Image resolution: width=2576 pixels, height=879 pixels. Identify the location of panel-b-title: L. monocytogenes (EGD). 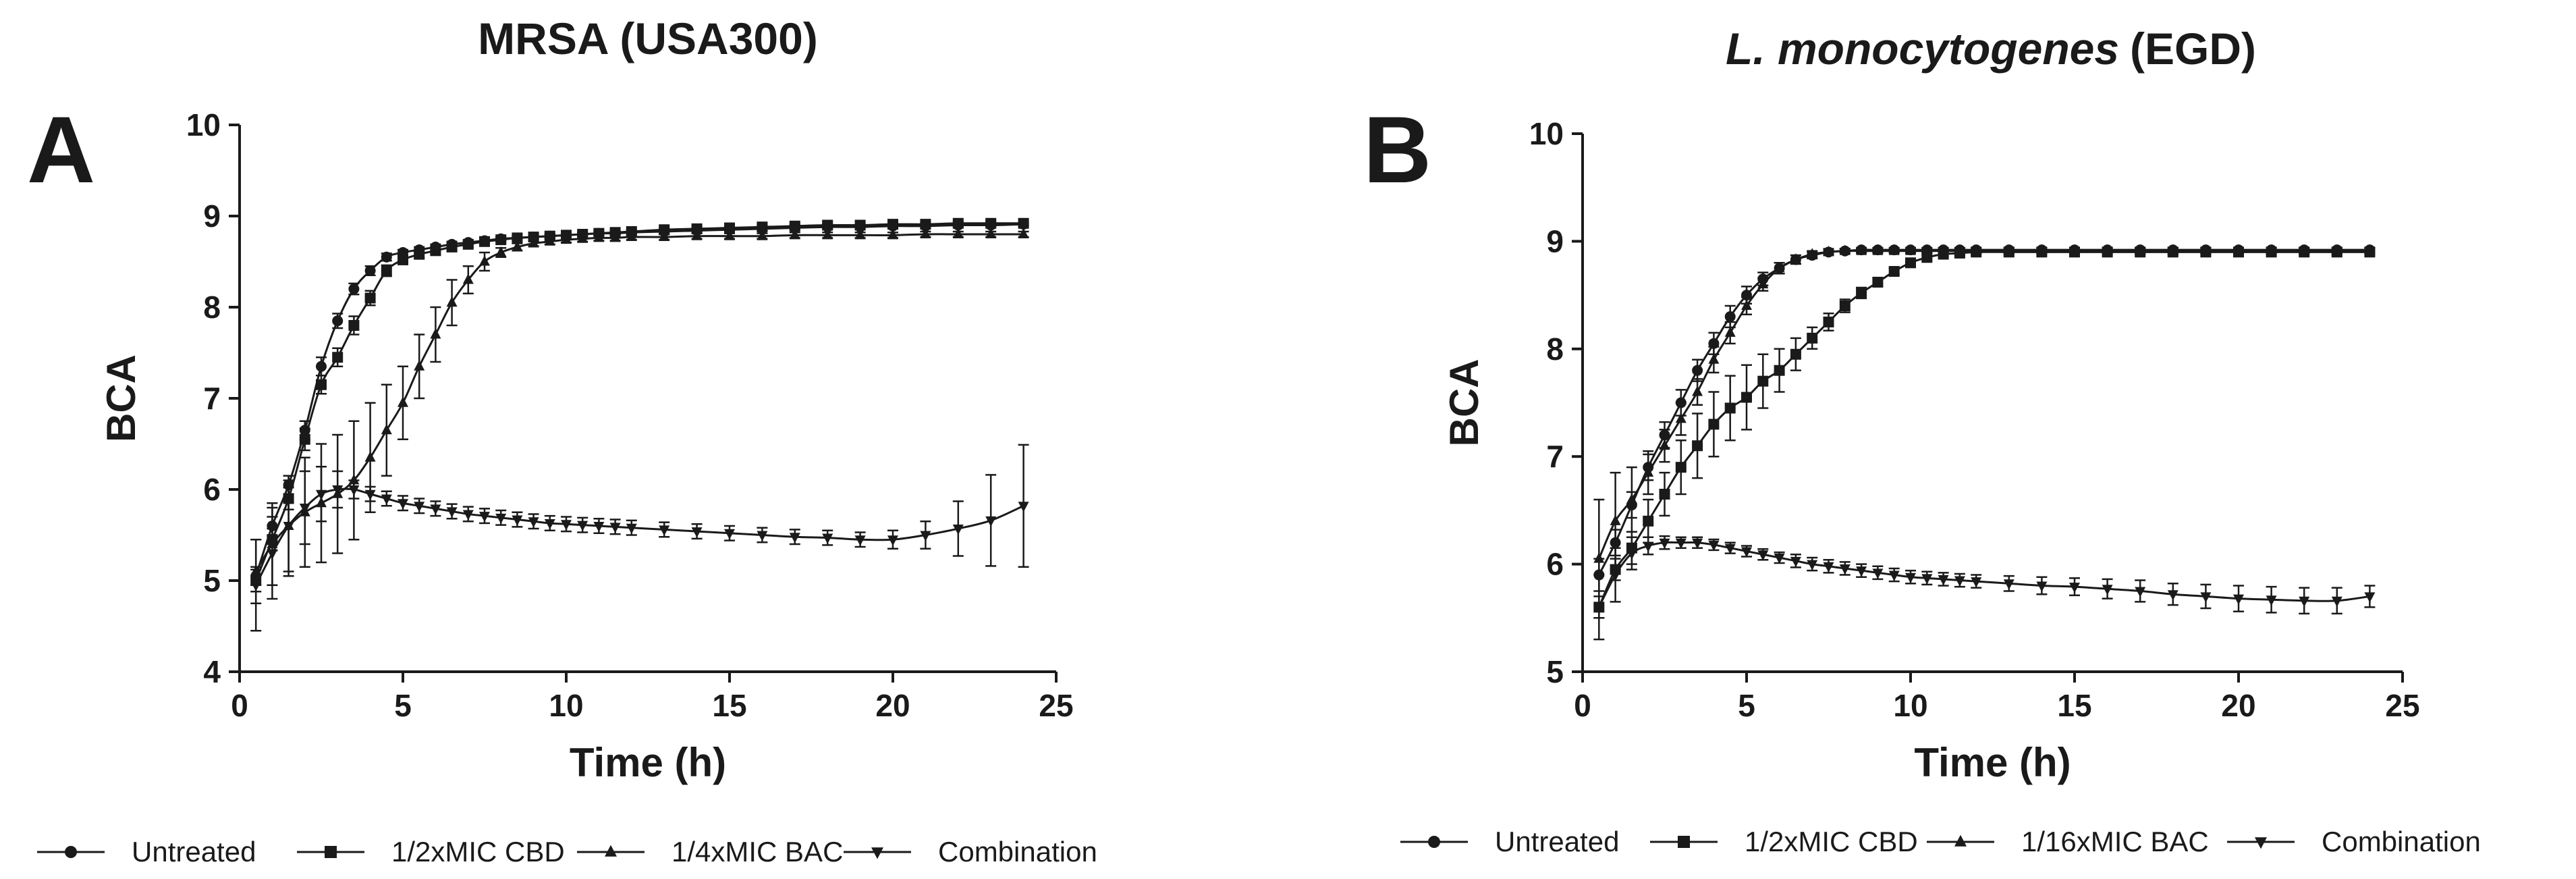
(1991, 49).